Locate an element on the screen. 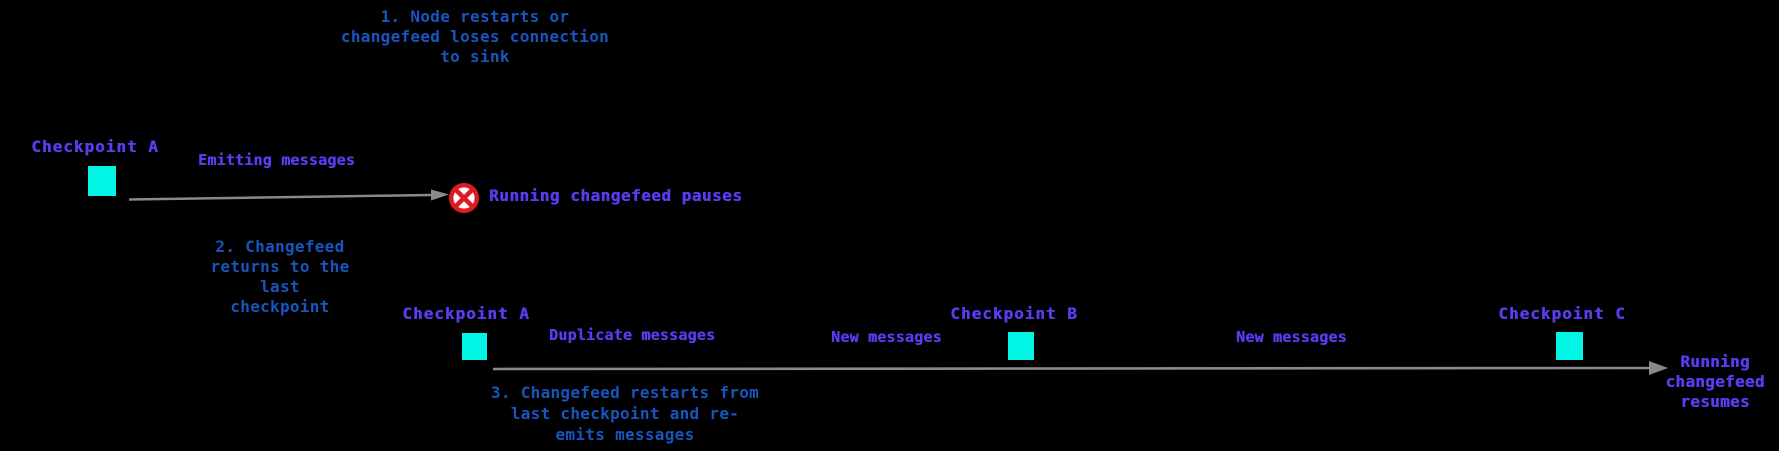 The height and width of the screenshot is (451, 1779). duplicate-messages-label: Duplicate messages is located at coordinates (632, 335).